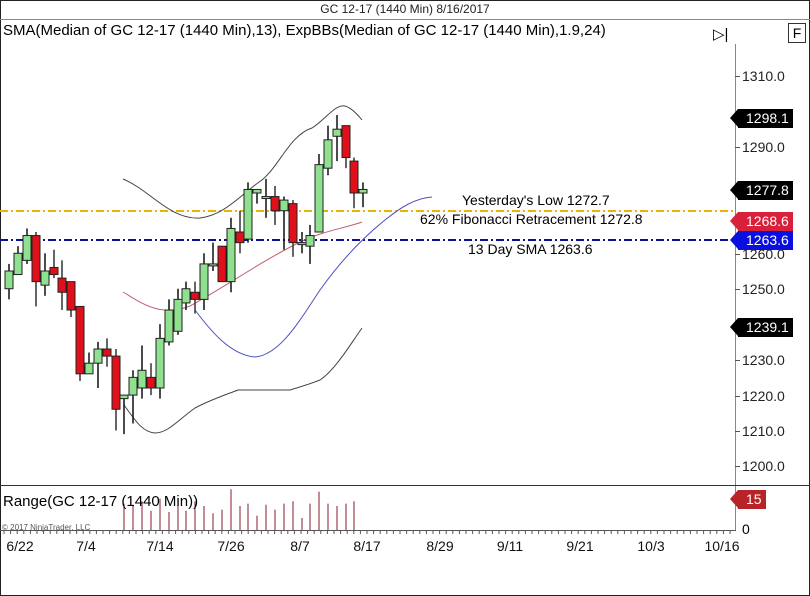 The image size is (810, 596). I want to click on time-label: 8/17, so click(367, 546).